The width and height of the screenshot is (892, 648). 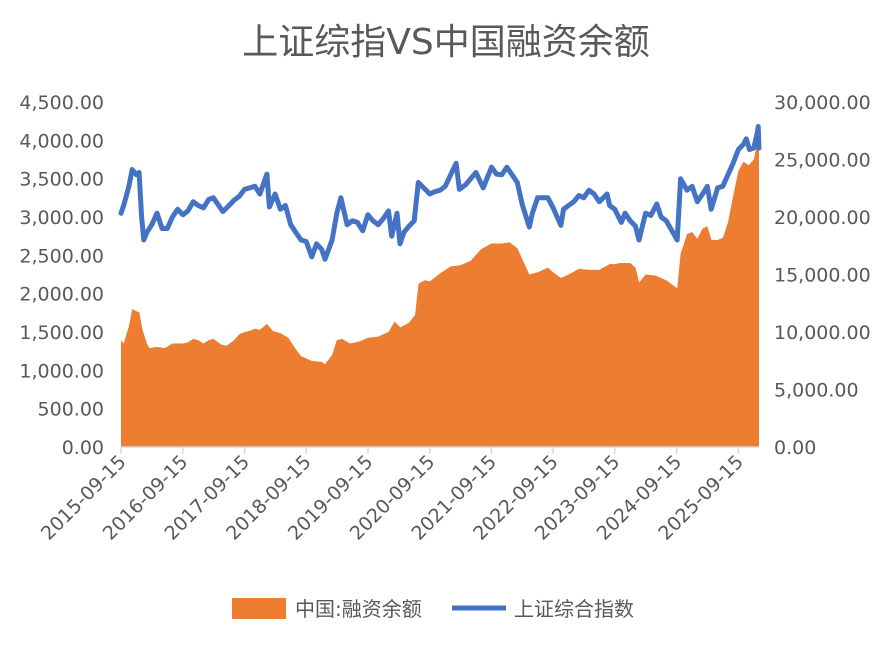 I want to click on legend-label-sse-index: 上证综合指数, so click(x=574, y=609).